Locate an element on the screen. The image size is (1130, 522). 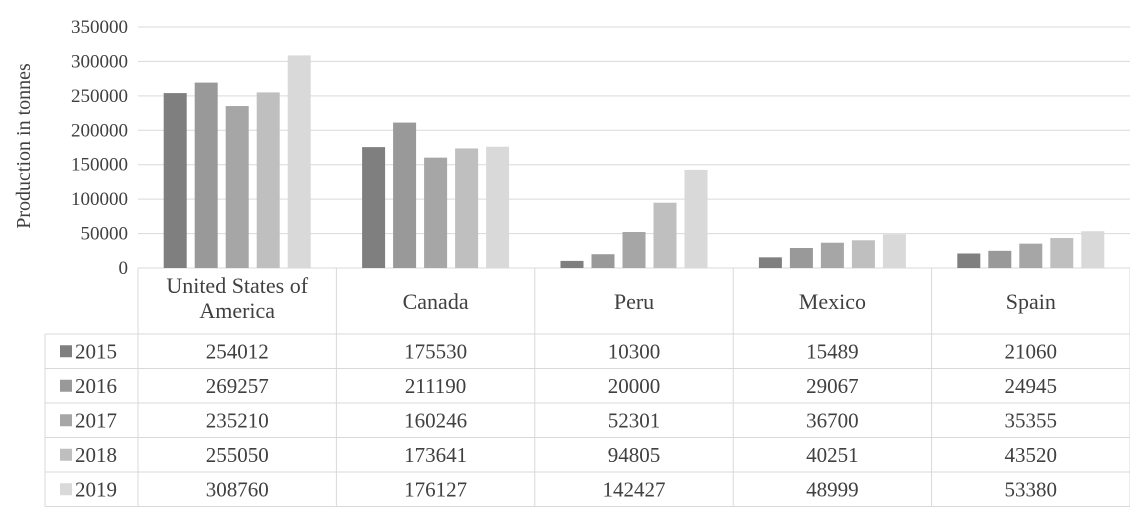
bar-2019-peru is located at coordinates (696, 218).